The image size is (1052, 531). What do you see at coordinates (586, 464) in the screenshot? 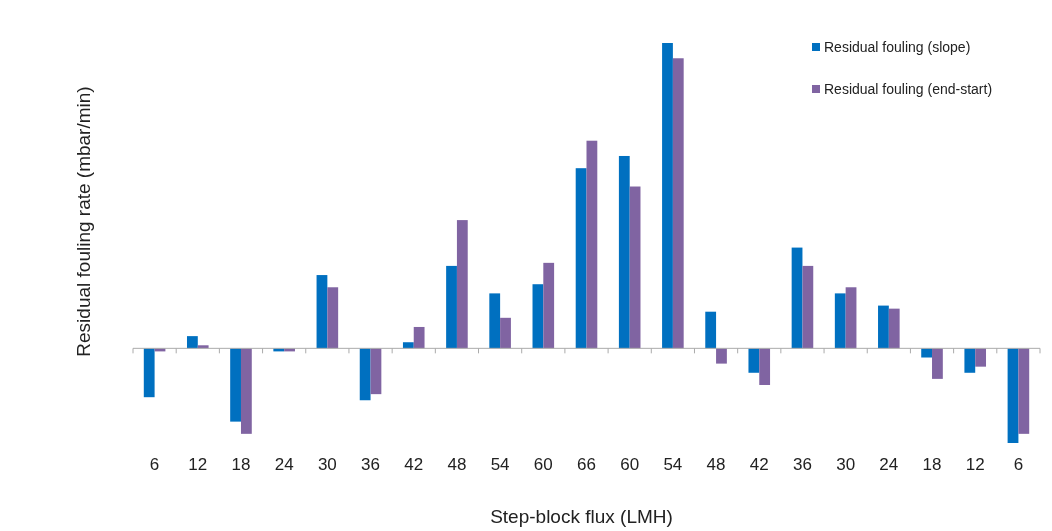
I see `x-tick-label: 66` at bounding box center [586, 464].